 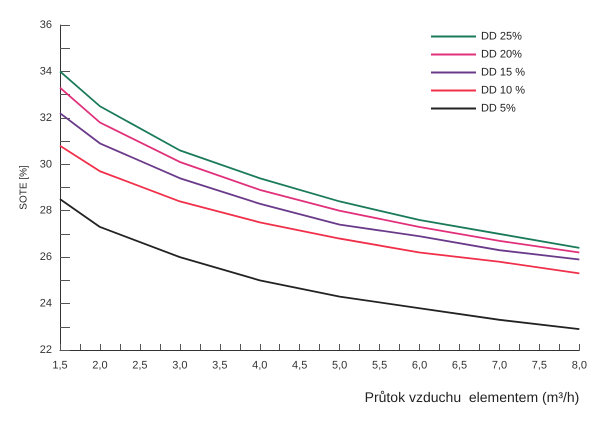 I want to click on y-tick-label: 36, so click(x=46, y=25).